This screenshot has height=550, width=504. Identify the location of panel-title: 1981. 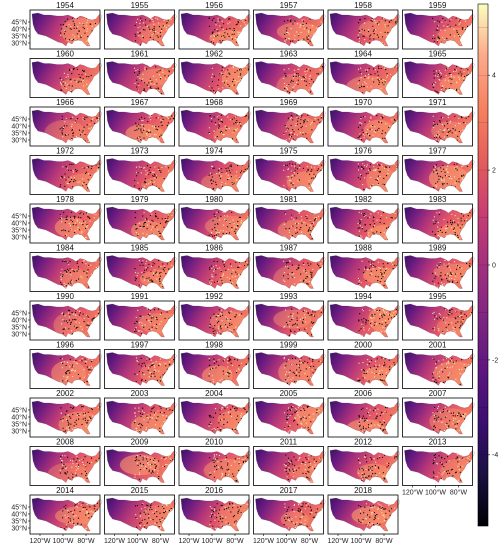
(289, 199).